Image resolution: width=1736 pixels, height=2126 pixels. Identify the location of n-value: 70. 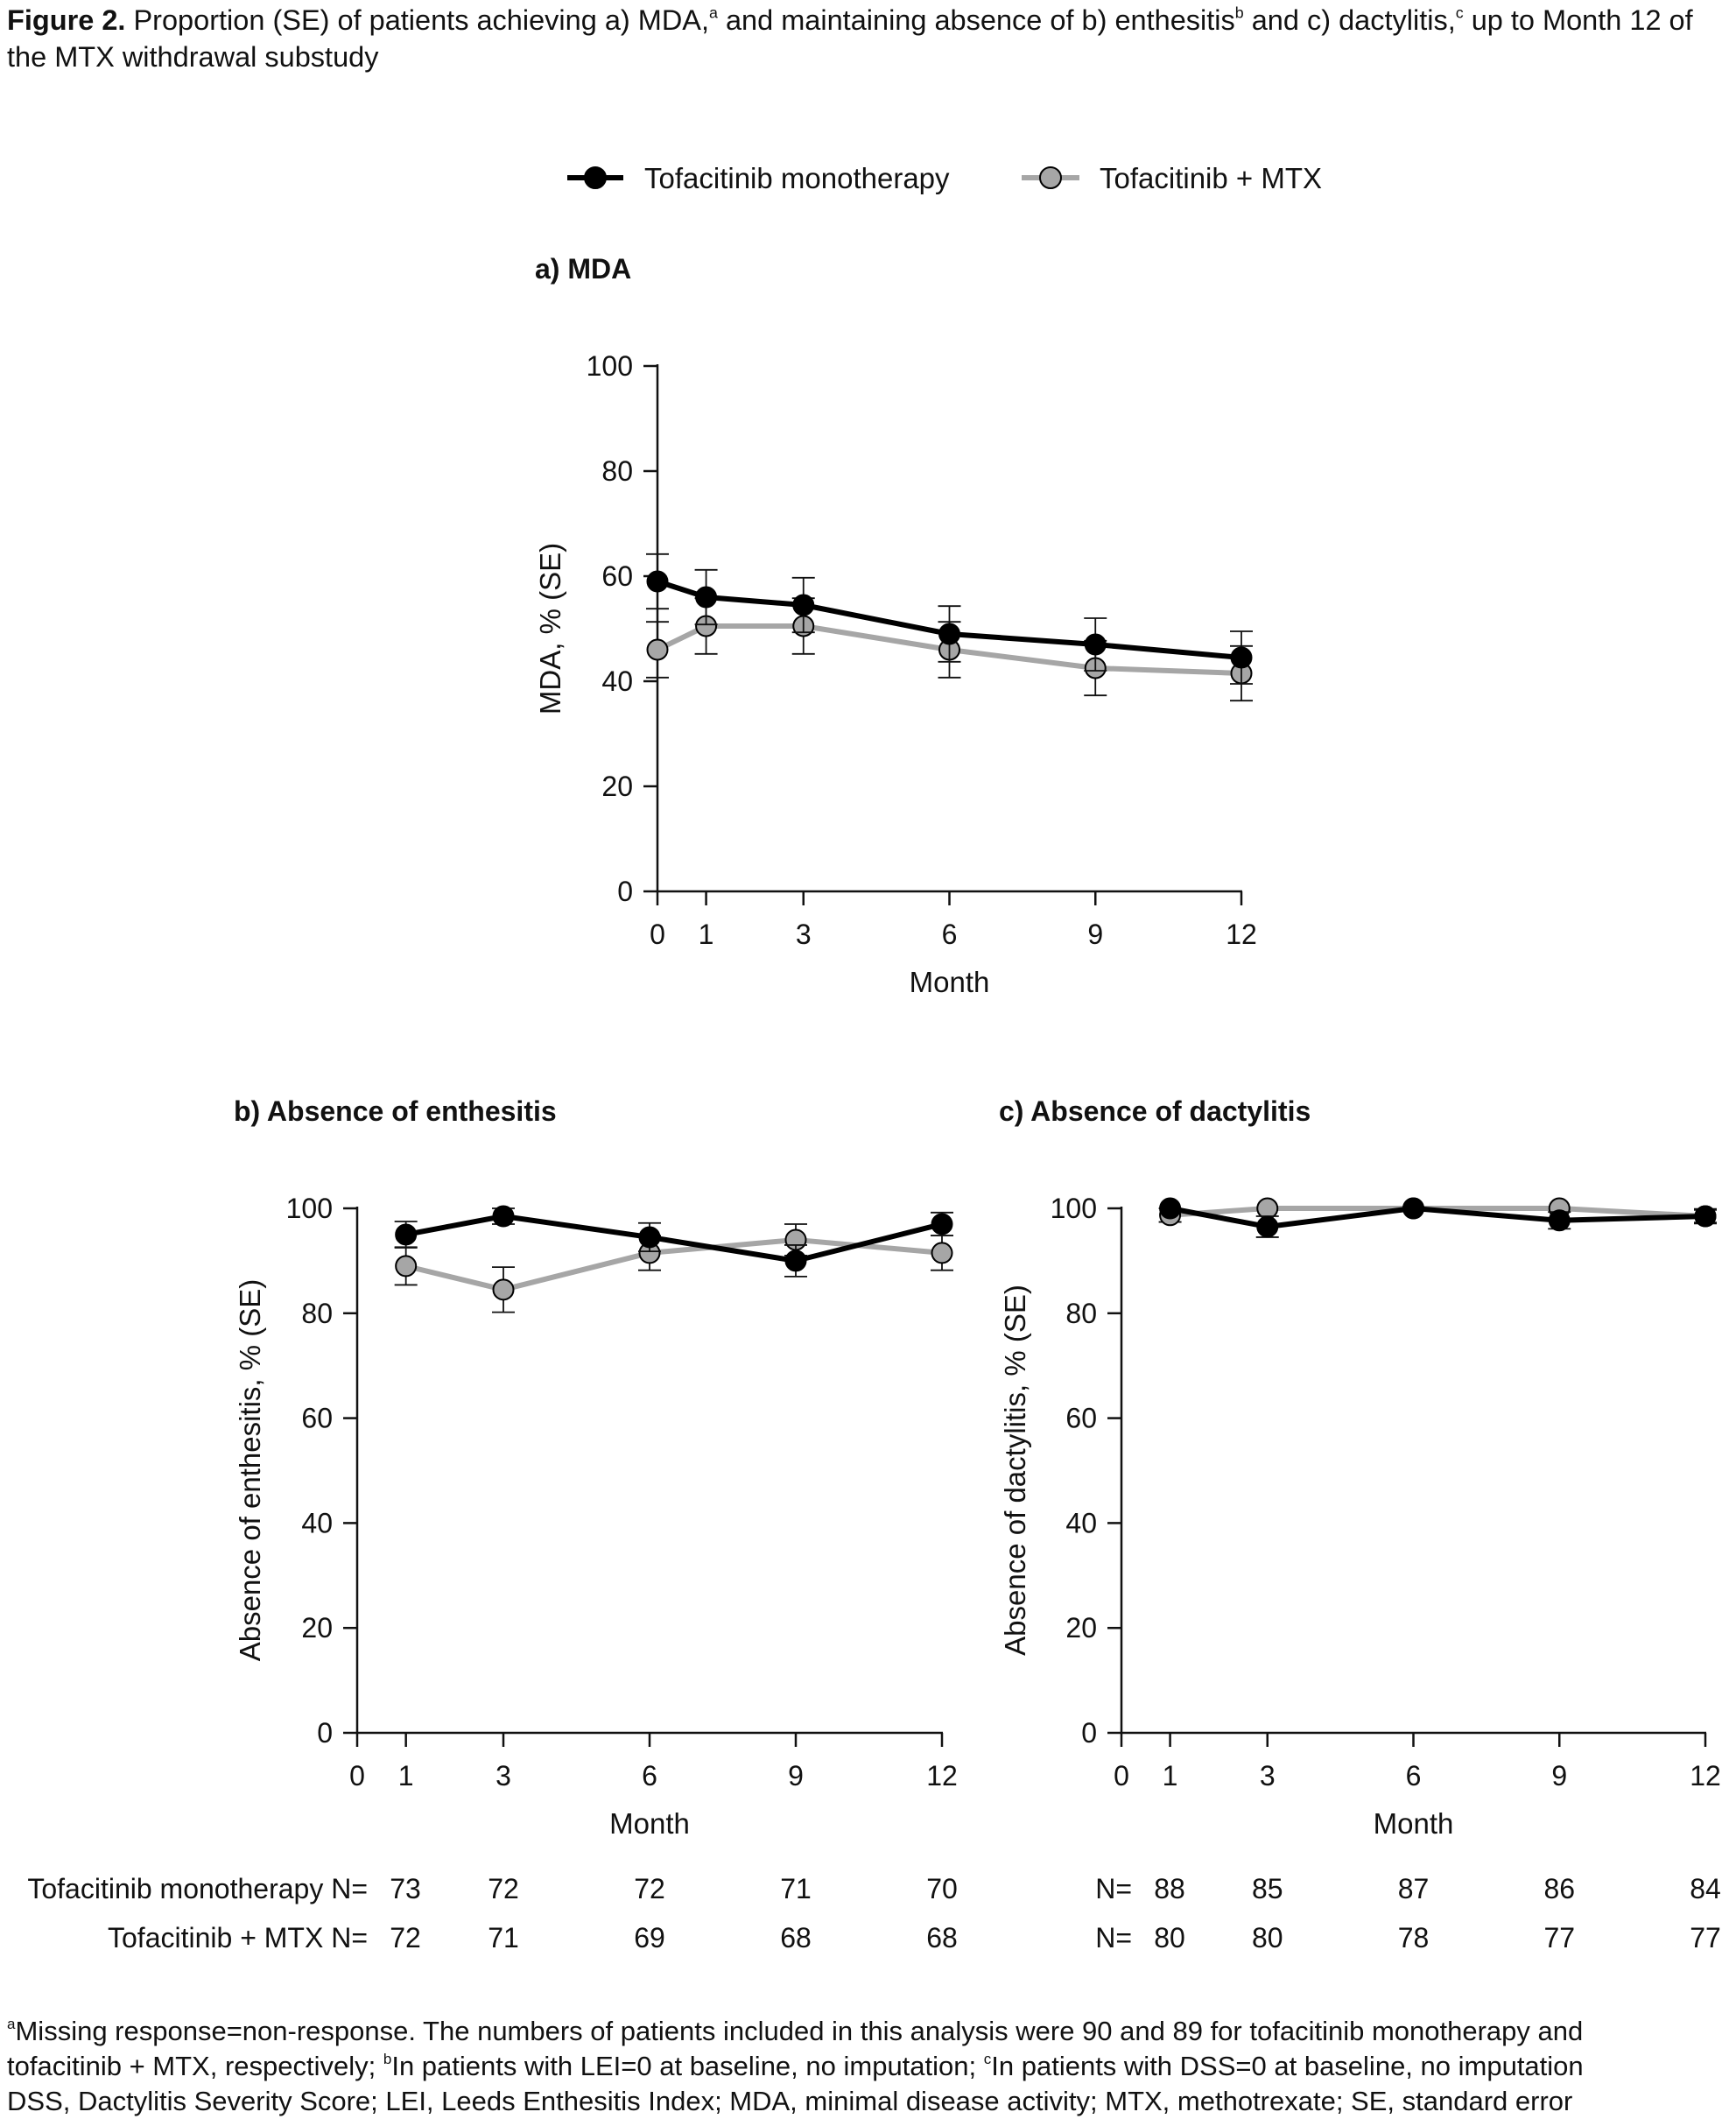
(942, 1889).